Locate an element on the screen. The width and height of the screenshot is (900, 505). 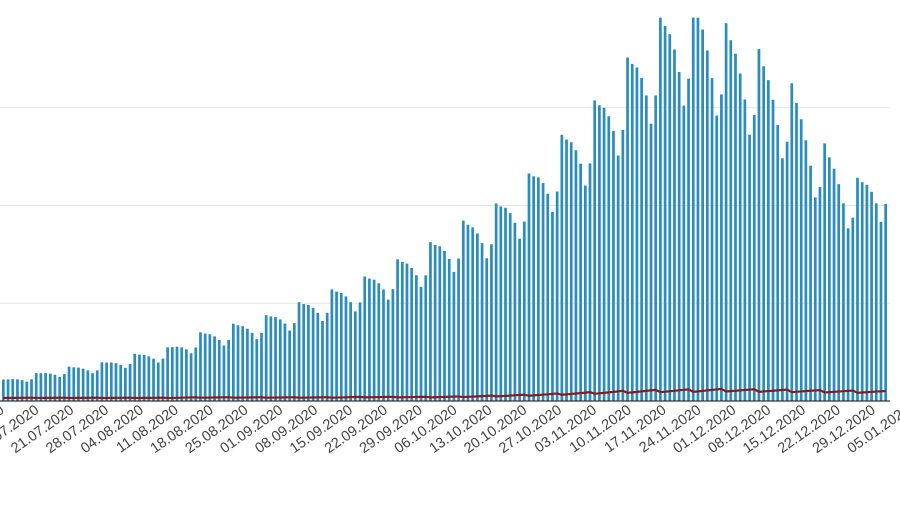
line-series-path is located at coordinates (444, 393).